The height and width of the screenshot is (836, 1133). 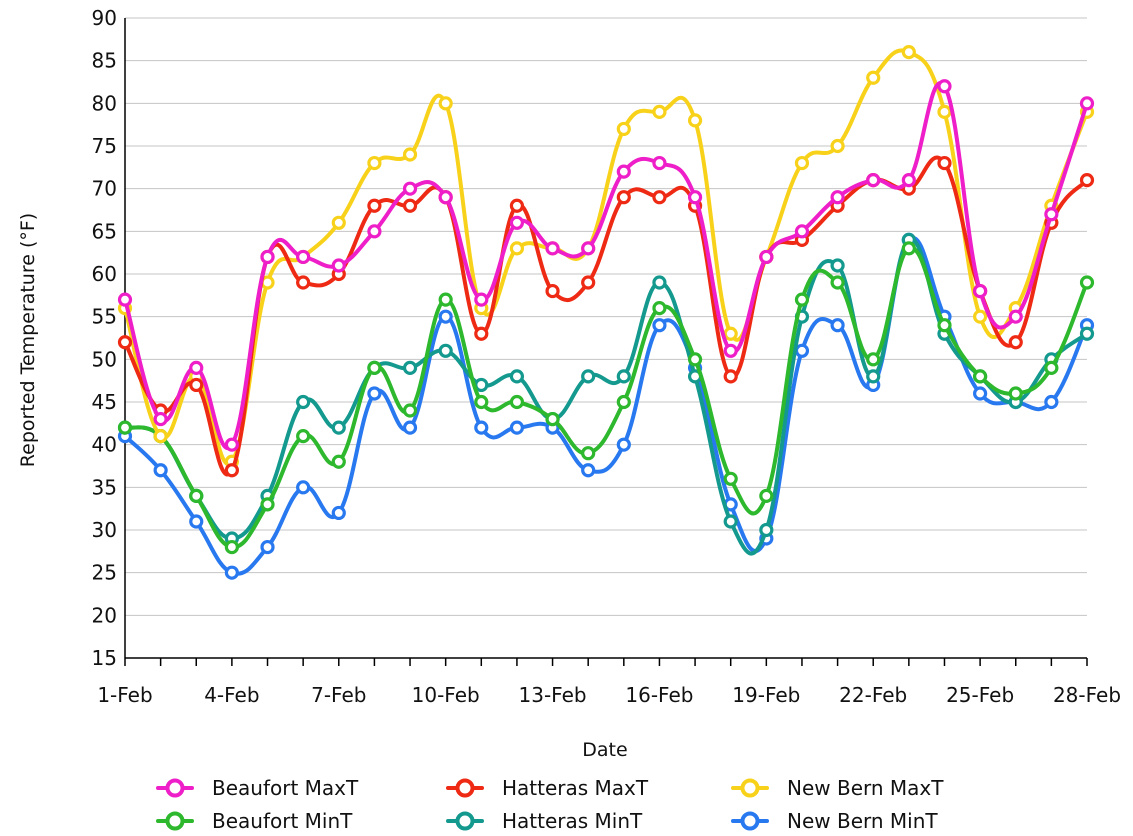 What do you see at coordinates (1087, 695) in the screenshot?
I see `x-tick-label: 28-Feb` at bounding box center [1087, 695].